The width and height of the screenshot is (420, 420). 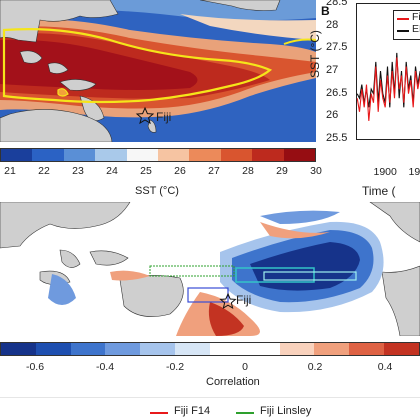 I want to click on fiji-site-label: Fiji, so click(x=164, y=117).